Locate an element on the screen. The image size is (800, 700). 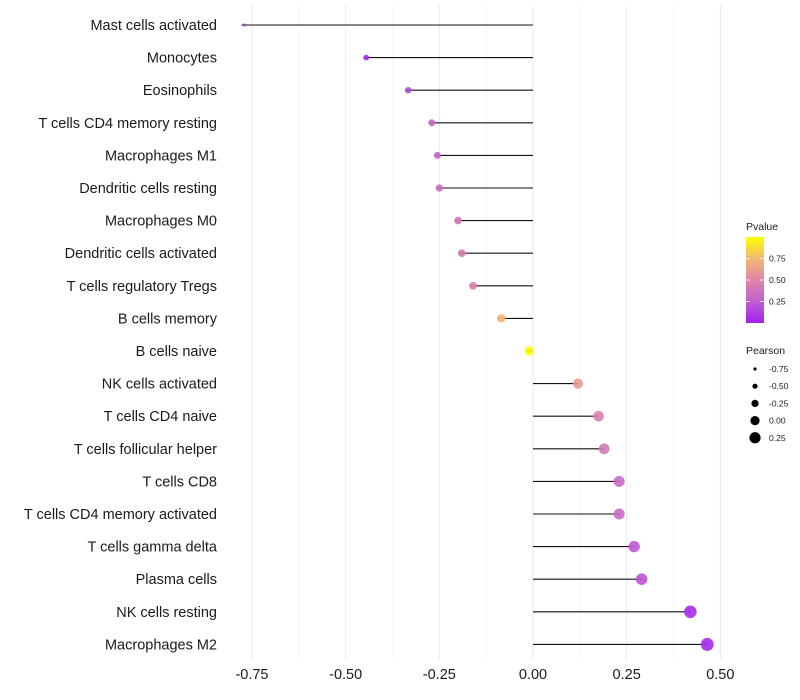
x-tick-label: -0.50 is located at coordinates (345, 675).